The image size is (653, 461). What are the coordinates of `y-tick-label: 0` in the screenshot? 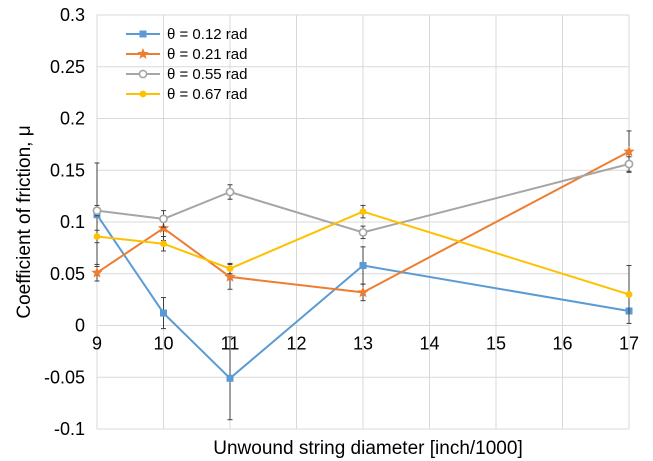 It's located at (80, 326).